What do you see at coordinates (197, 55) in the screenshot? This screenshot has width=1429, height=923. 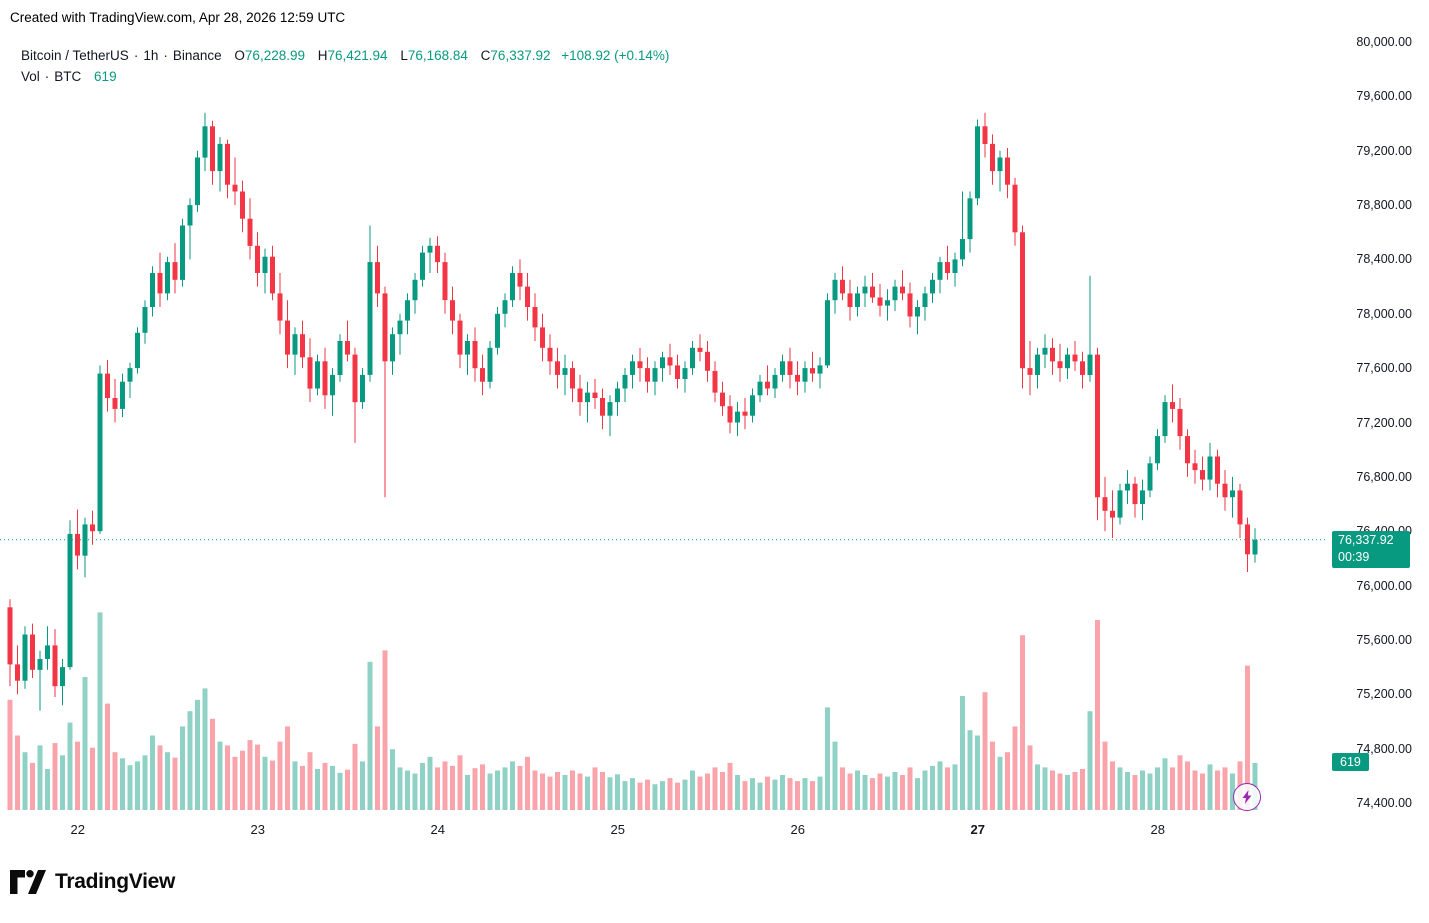 I see `exchange-label: Binance` at bounding box center [197, 55].